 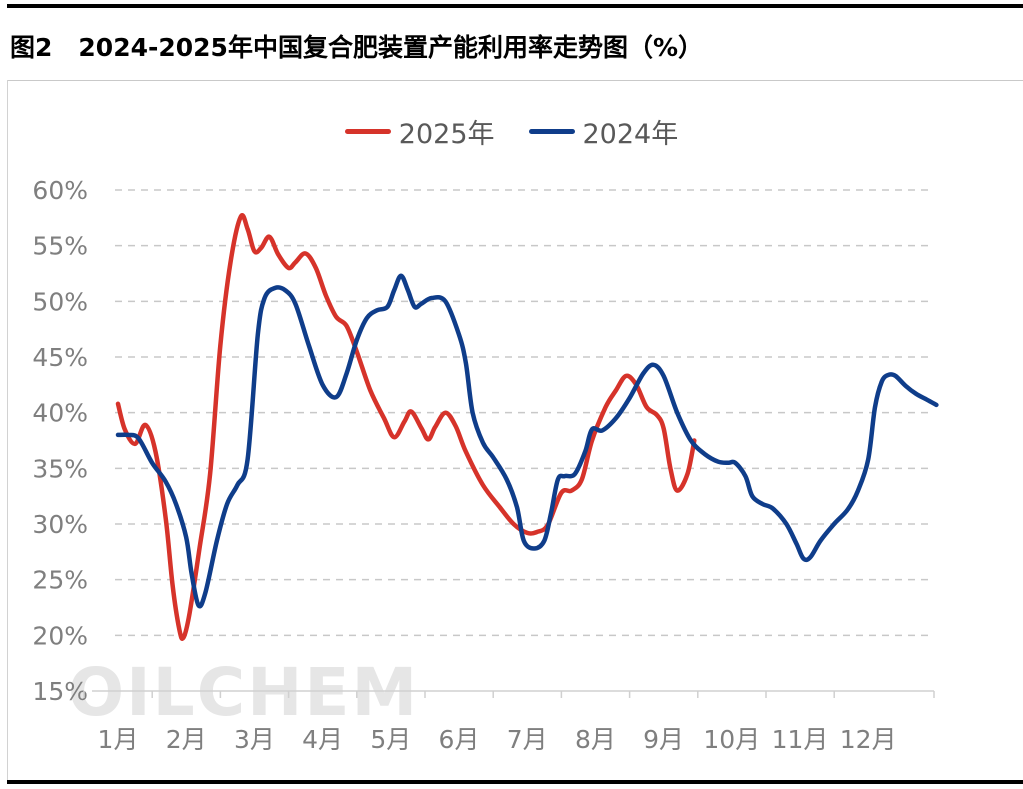 I want to click on y-tick-label: 20%, so click(x=60, y=635).